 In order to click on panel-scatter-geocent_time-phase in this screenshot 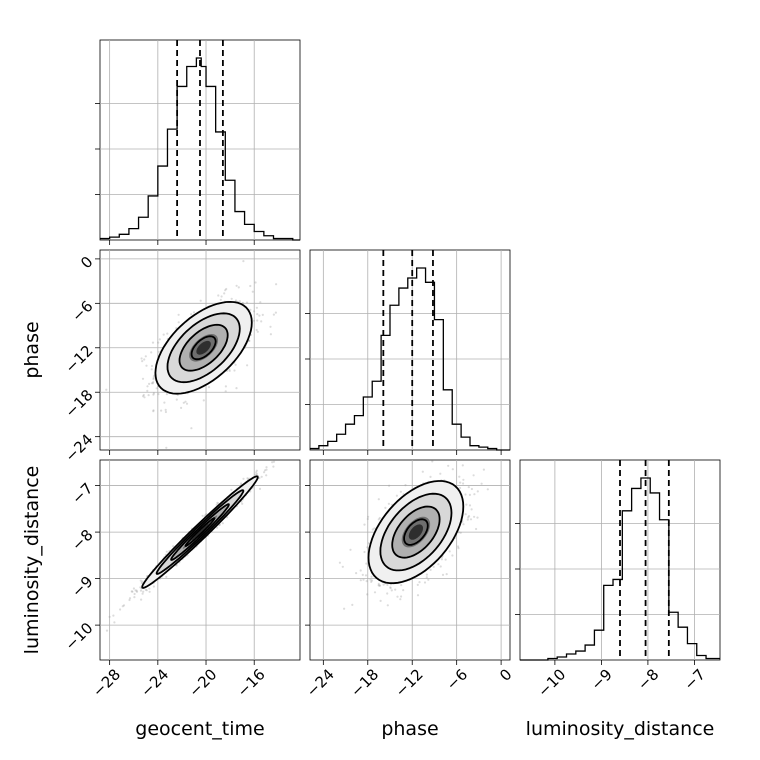, I will do `click(198, 352)`.